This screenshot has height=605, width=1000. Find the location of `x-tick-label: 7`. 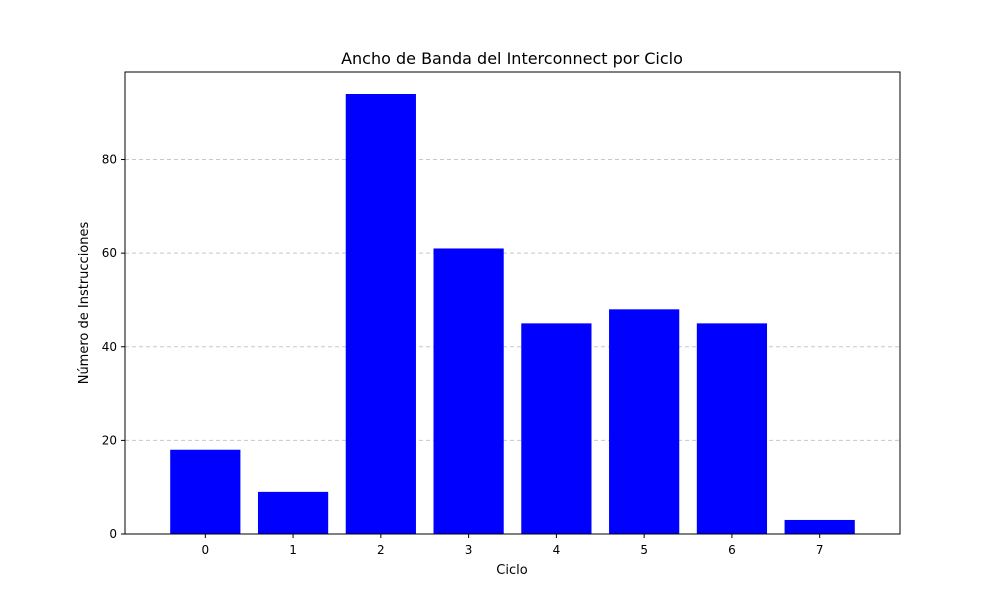

x-tick-label: 7 is located at coordinates (820, 550).